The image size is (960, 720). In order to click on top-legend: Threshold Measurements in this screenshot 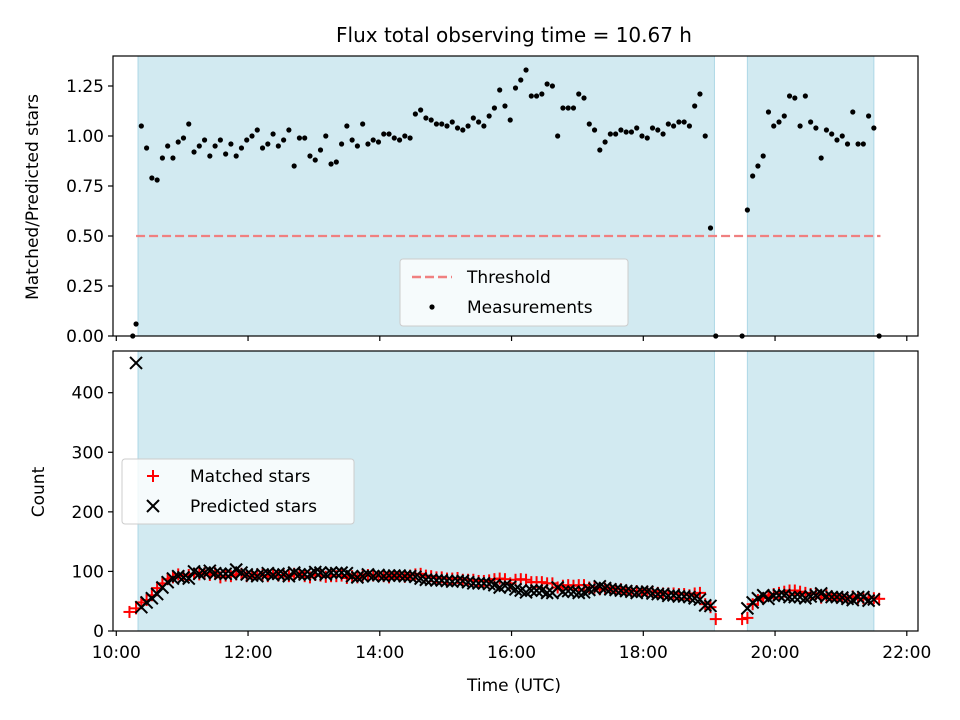, I will do `click(514, 292)`.